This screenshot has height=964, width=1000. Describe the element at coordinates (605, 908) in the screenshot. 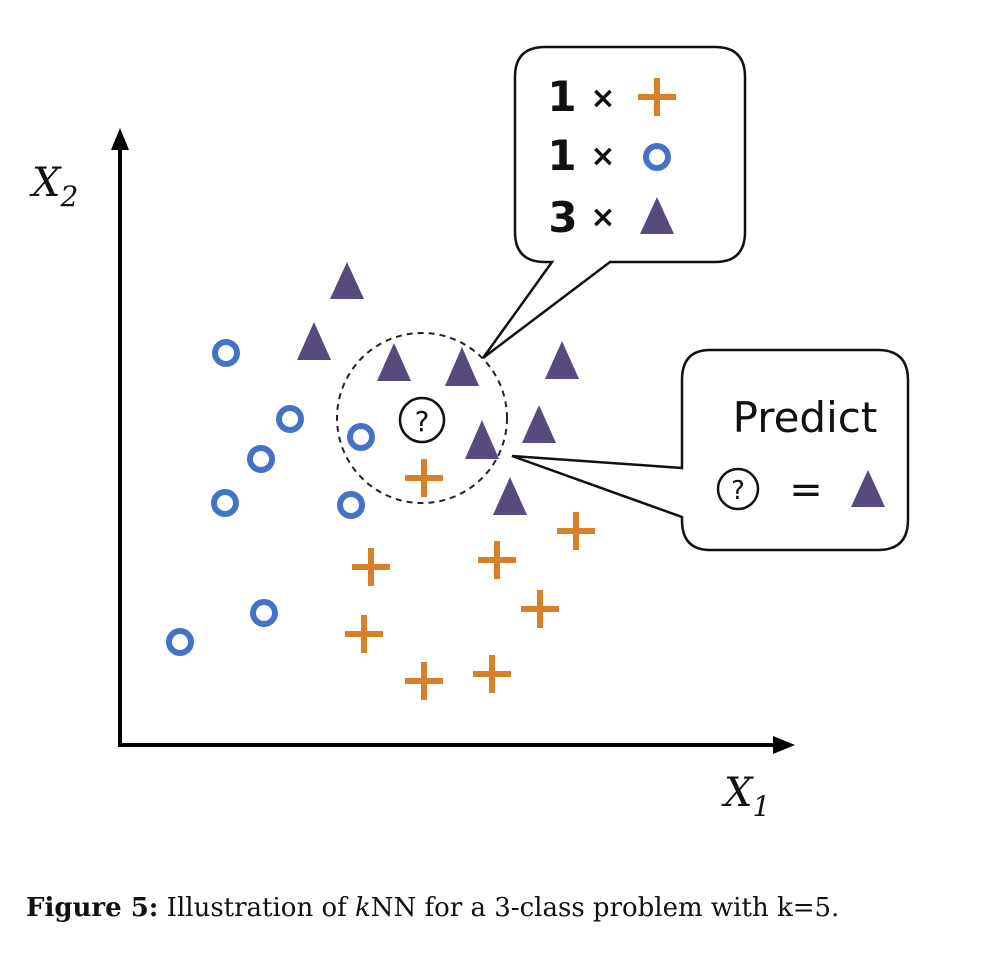

I see `caption-text-after: NN for a 3-class problem with k=5.` at that location.